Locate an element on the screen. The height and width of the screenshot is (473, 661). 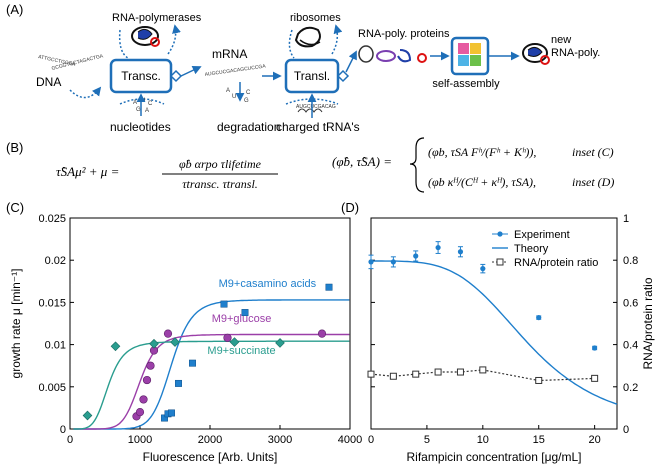
degradation-label: degradation is located at coordinates (248, 127).